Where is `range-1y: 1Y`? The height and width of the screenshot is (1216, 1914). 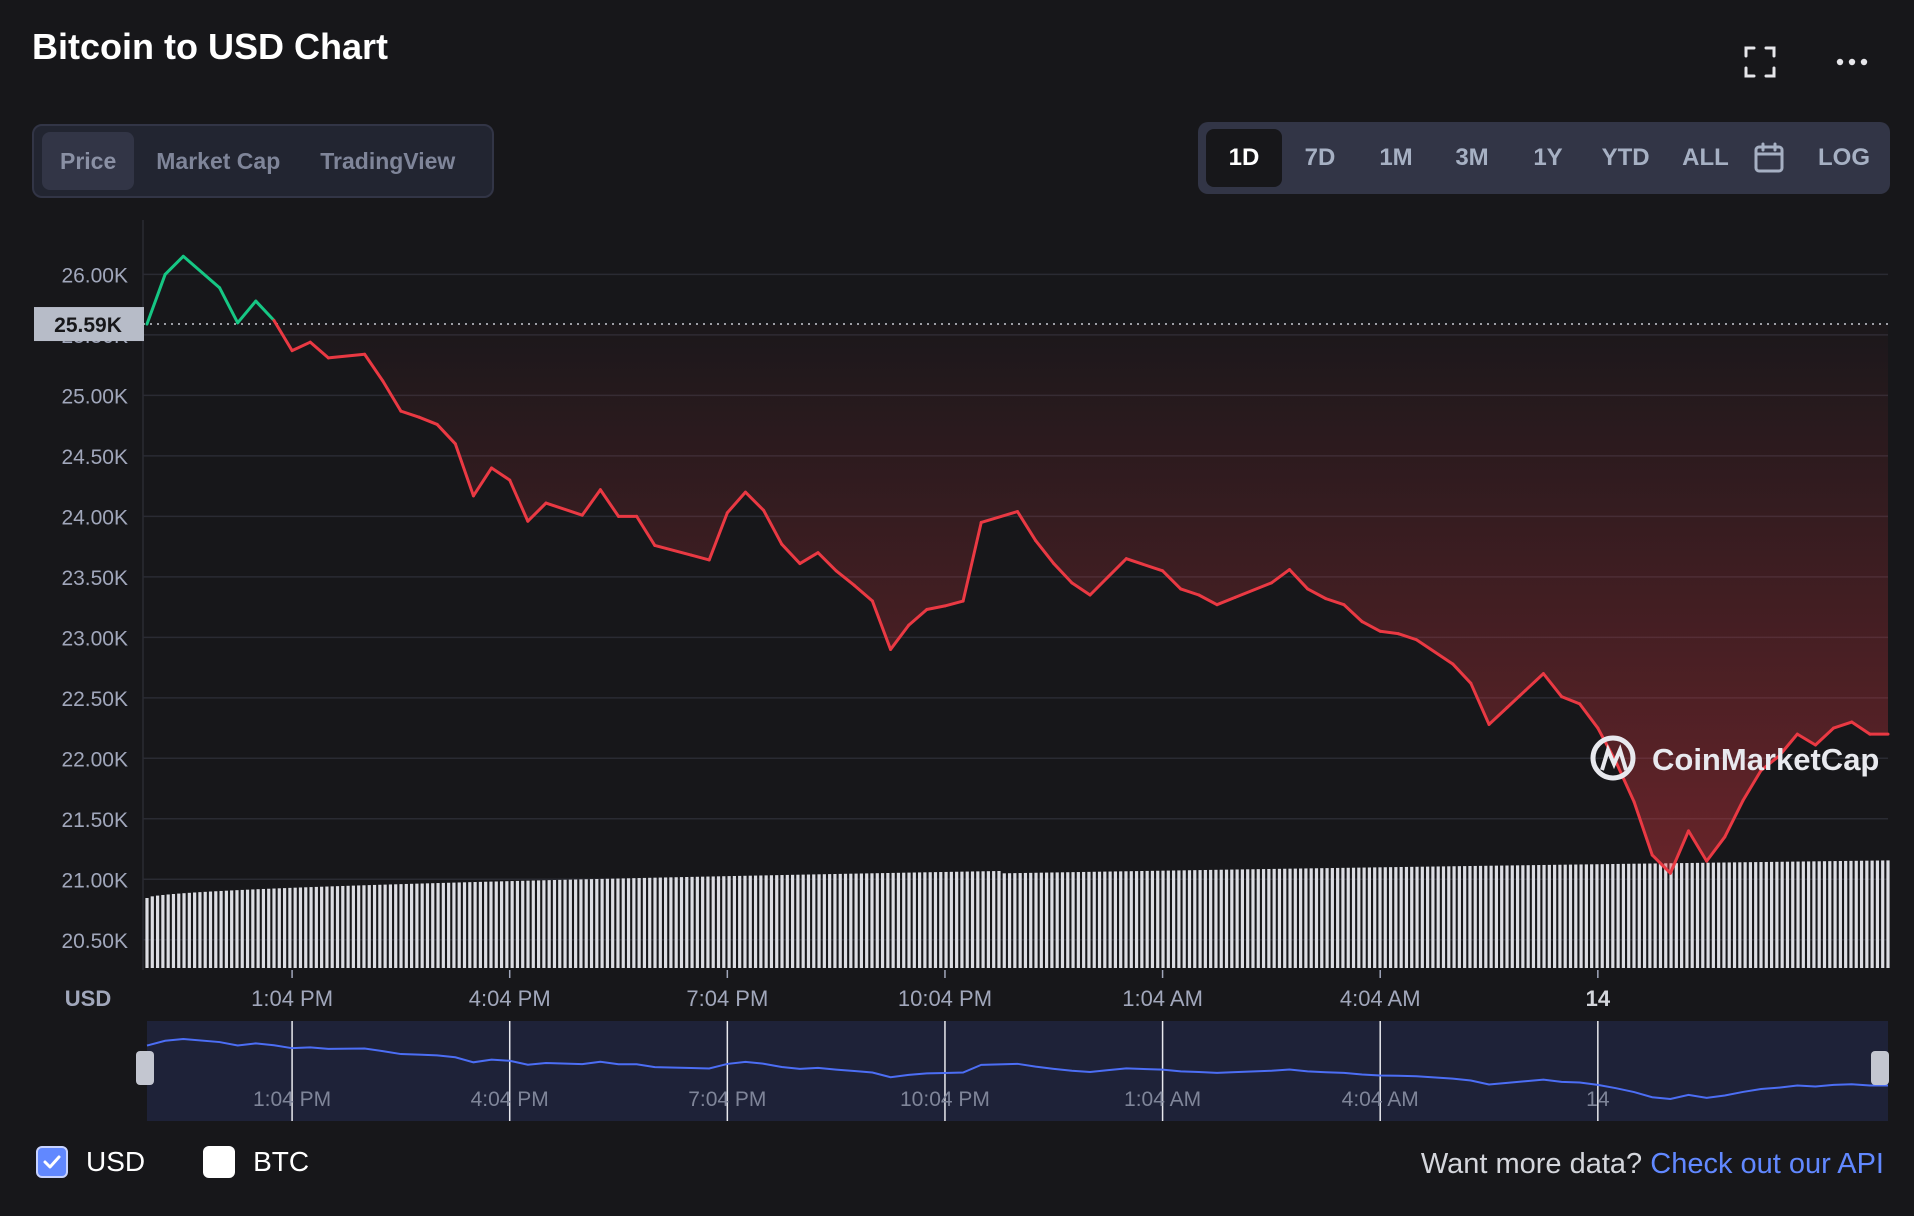 range-1y: 1Y is located at coordinates (1548, 157).